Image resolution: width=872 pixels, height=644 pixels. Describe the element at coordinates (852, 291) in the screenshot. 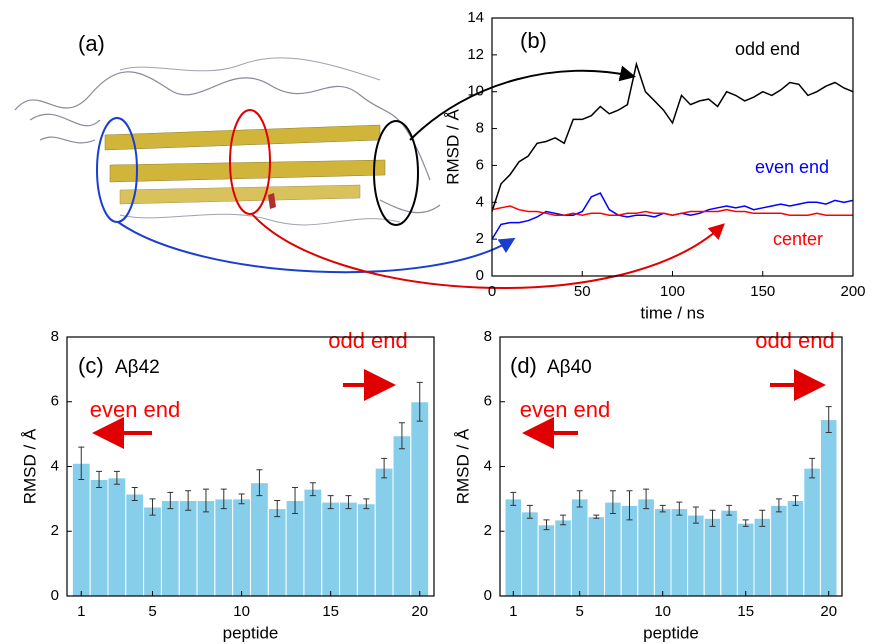

I see `x-tick-label: 200` at that location.